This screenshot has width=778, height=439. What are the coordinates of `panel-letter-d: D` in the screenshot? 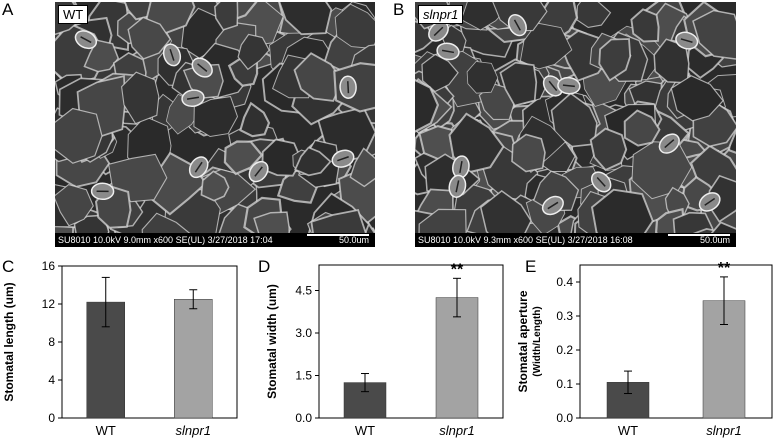 It's located at (264, 266).